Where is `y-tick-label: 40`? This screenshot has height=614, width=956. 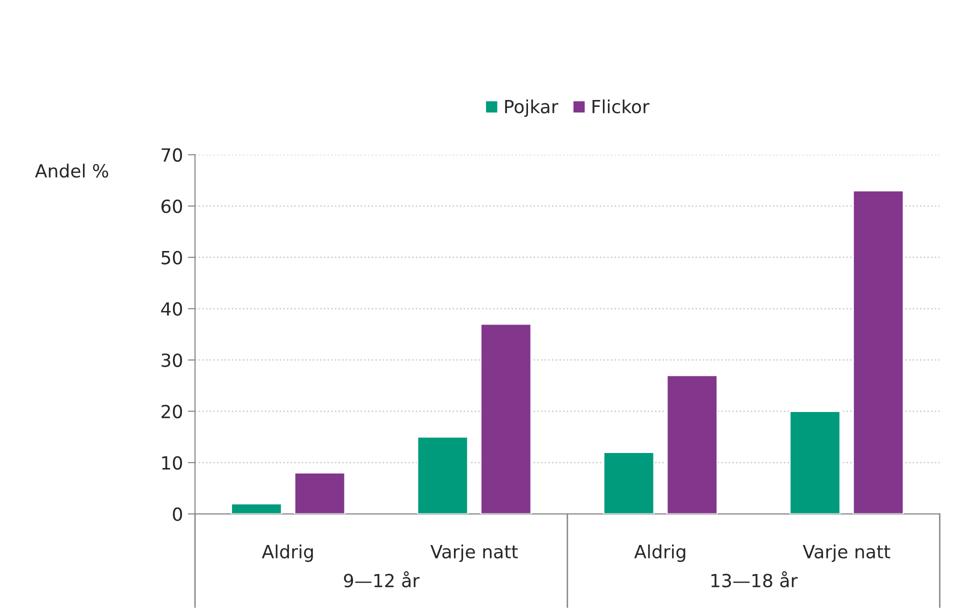 y-tick-label: 40 is located at coordinates (171, 309).